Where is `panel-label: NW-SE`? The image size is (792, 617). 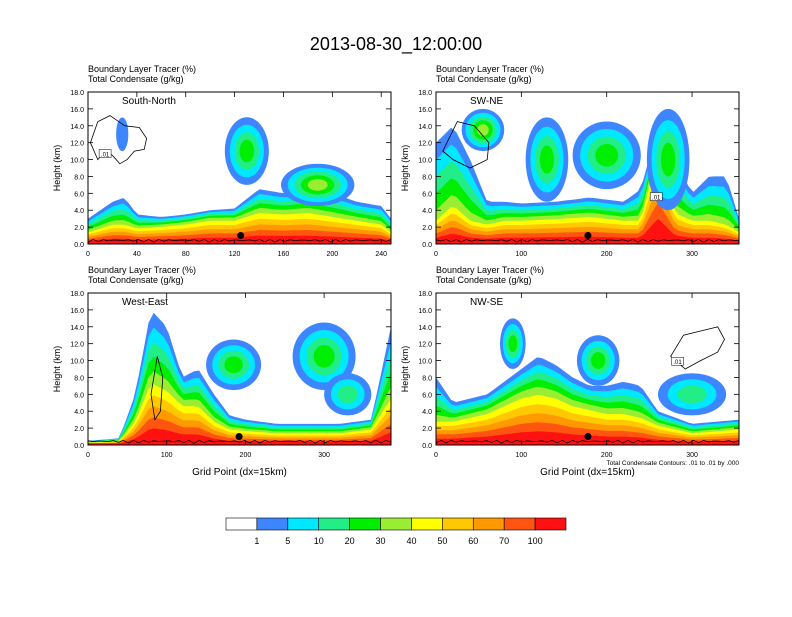
panel-label: NW-SE is located at coordinates (486, 302).